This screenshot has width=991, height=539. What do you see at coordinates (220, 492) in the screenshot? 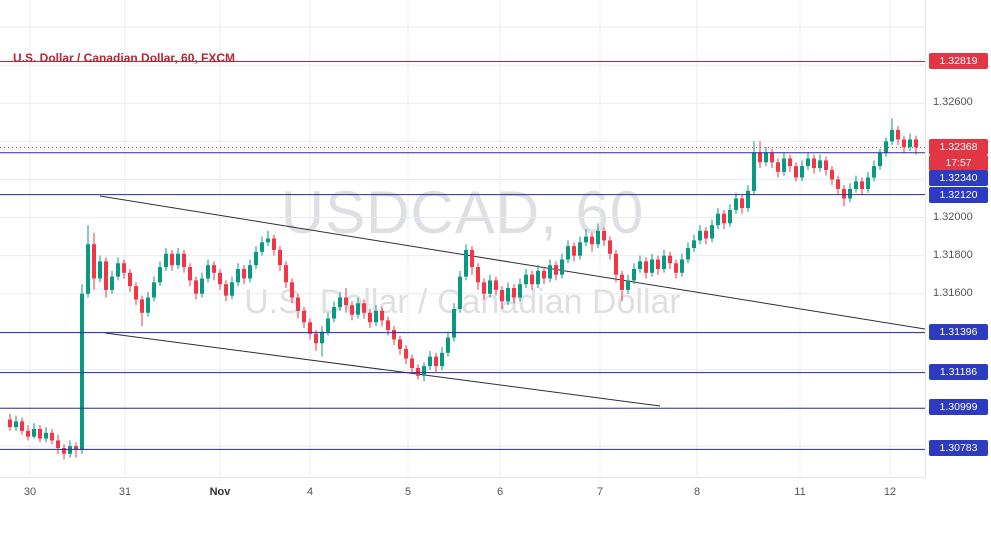
I see `time-axis-label: Nov` at bounding box center [220, 492].